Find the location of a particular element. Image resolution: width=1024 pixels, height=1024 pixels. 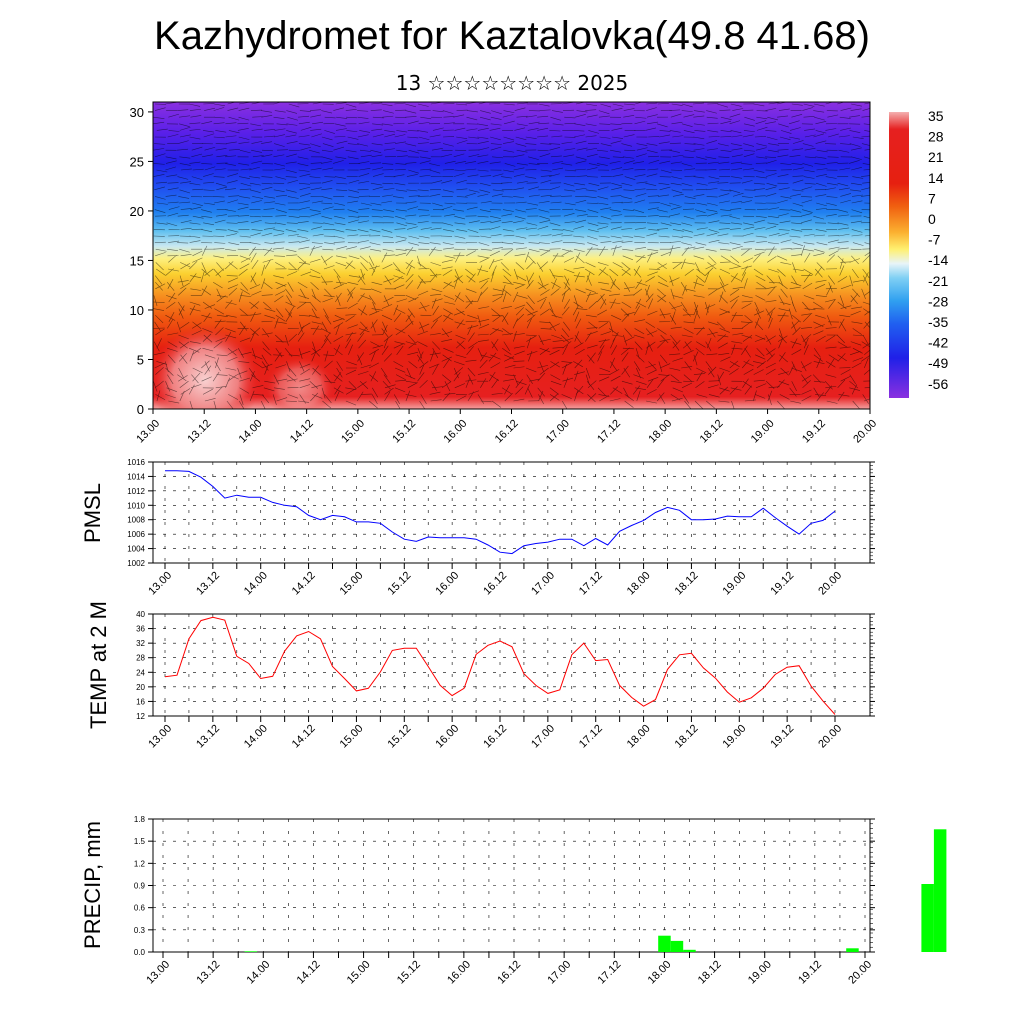

colorbar is located at coordinates (899, 255).